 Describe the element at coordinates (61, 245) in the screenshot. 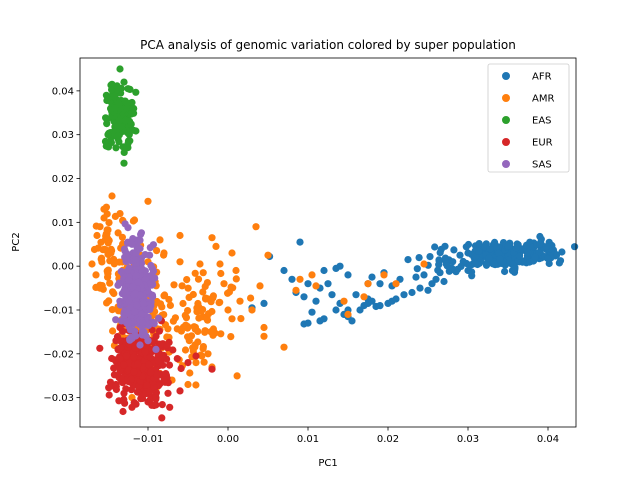

I see `y-axis: −0.03 −0.02 −0.01 0.00 0.01 0.02 0.03 0.04` at that location.